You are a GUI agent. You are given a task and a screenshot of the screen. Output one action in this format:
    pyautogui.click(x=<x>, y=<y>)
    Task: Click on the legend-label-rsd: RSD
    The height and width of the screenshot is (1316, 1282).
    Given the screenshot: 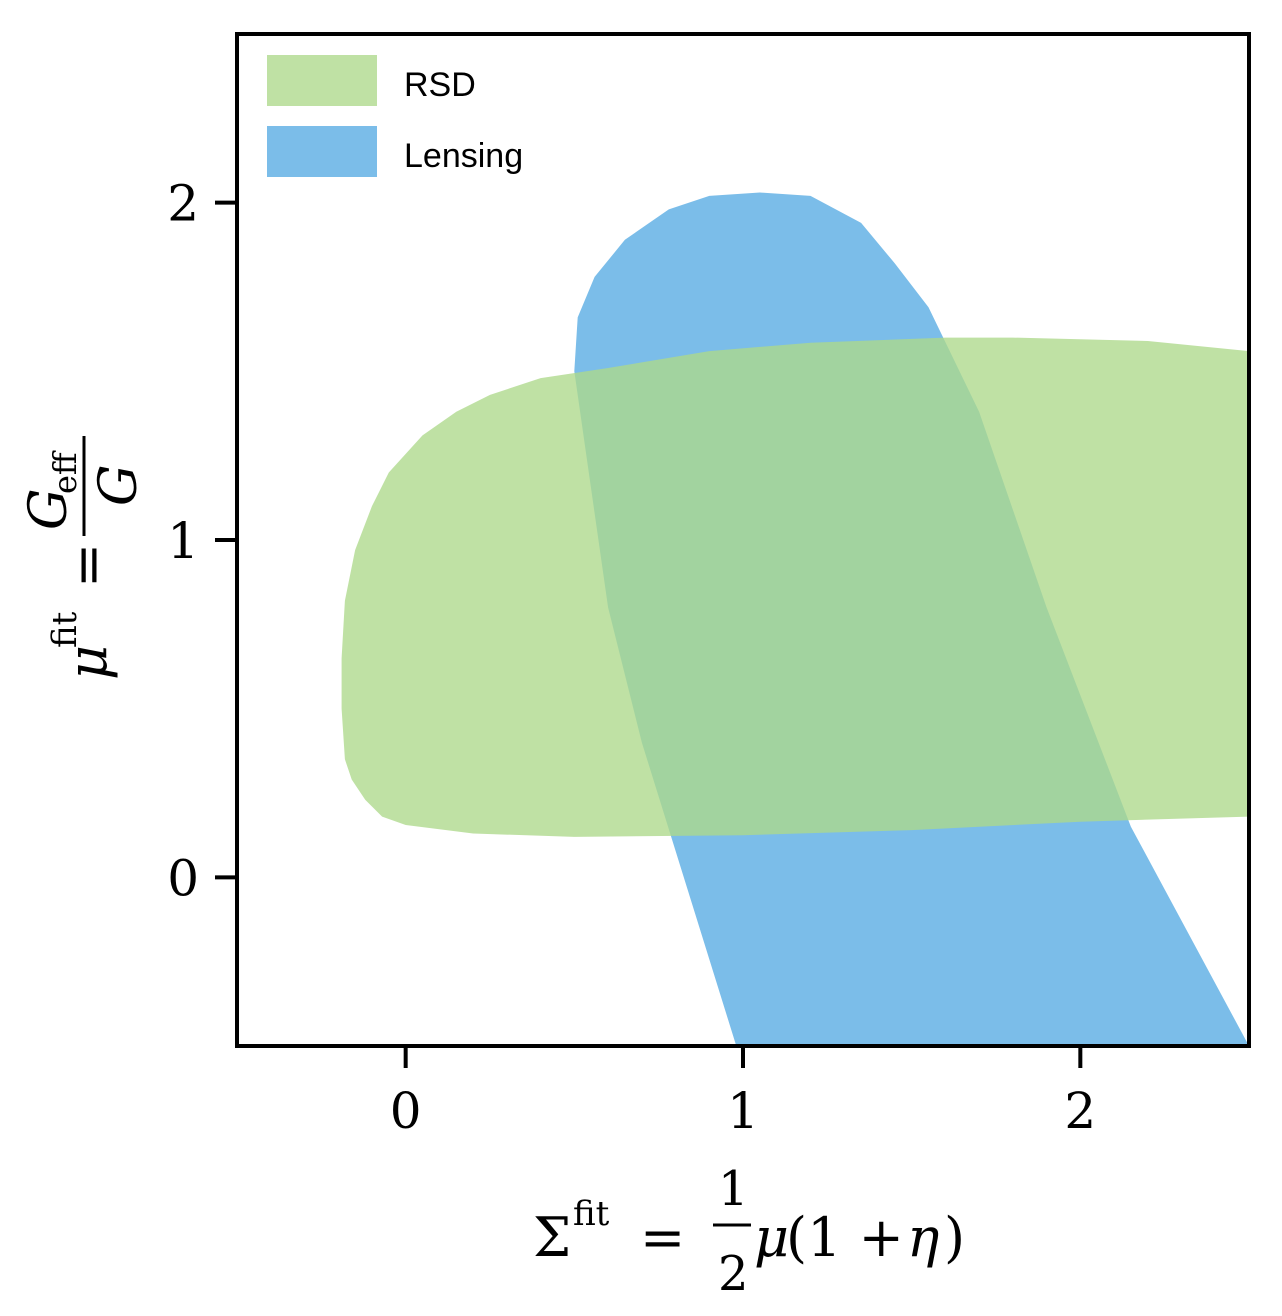 What is the action you would take?
    pyautogui.click(x=440, y=85)
    